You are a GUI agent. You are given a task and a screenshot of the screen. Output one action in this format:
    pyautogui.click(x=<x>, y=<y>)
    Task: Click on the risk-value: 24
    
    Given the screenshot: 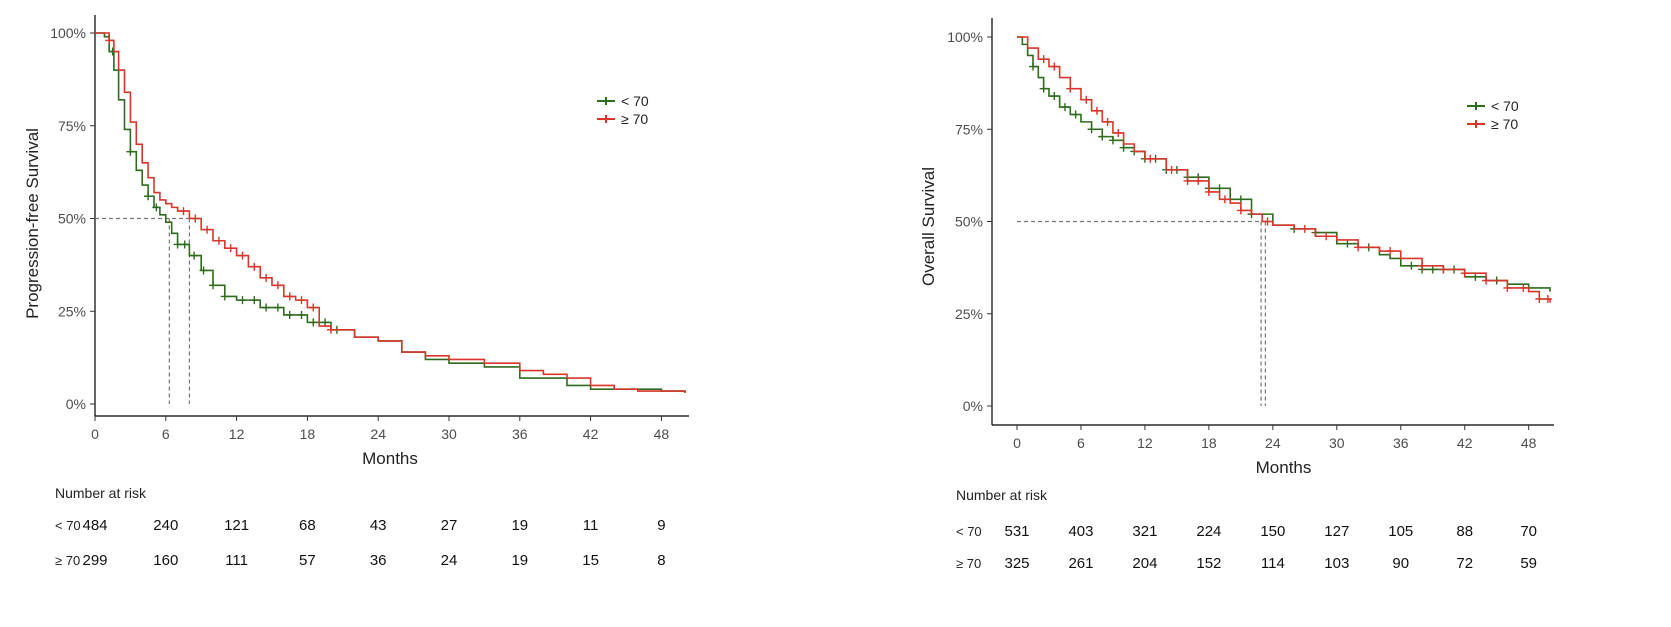 What is the action you would take?
    pyautogui.click(x=449, y=560)
    